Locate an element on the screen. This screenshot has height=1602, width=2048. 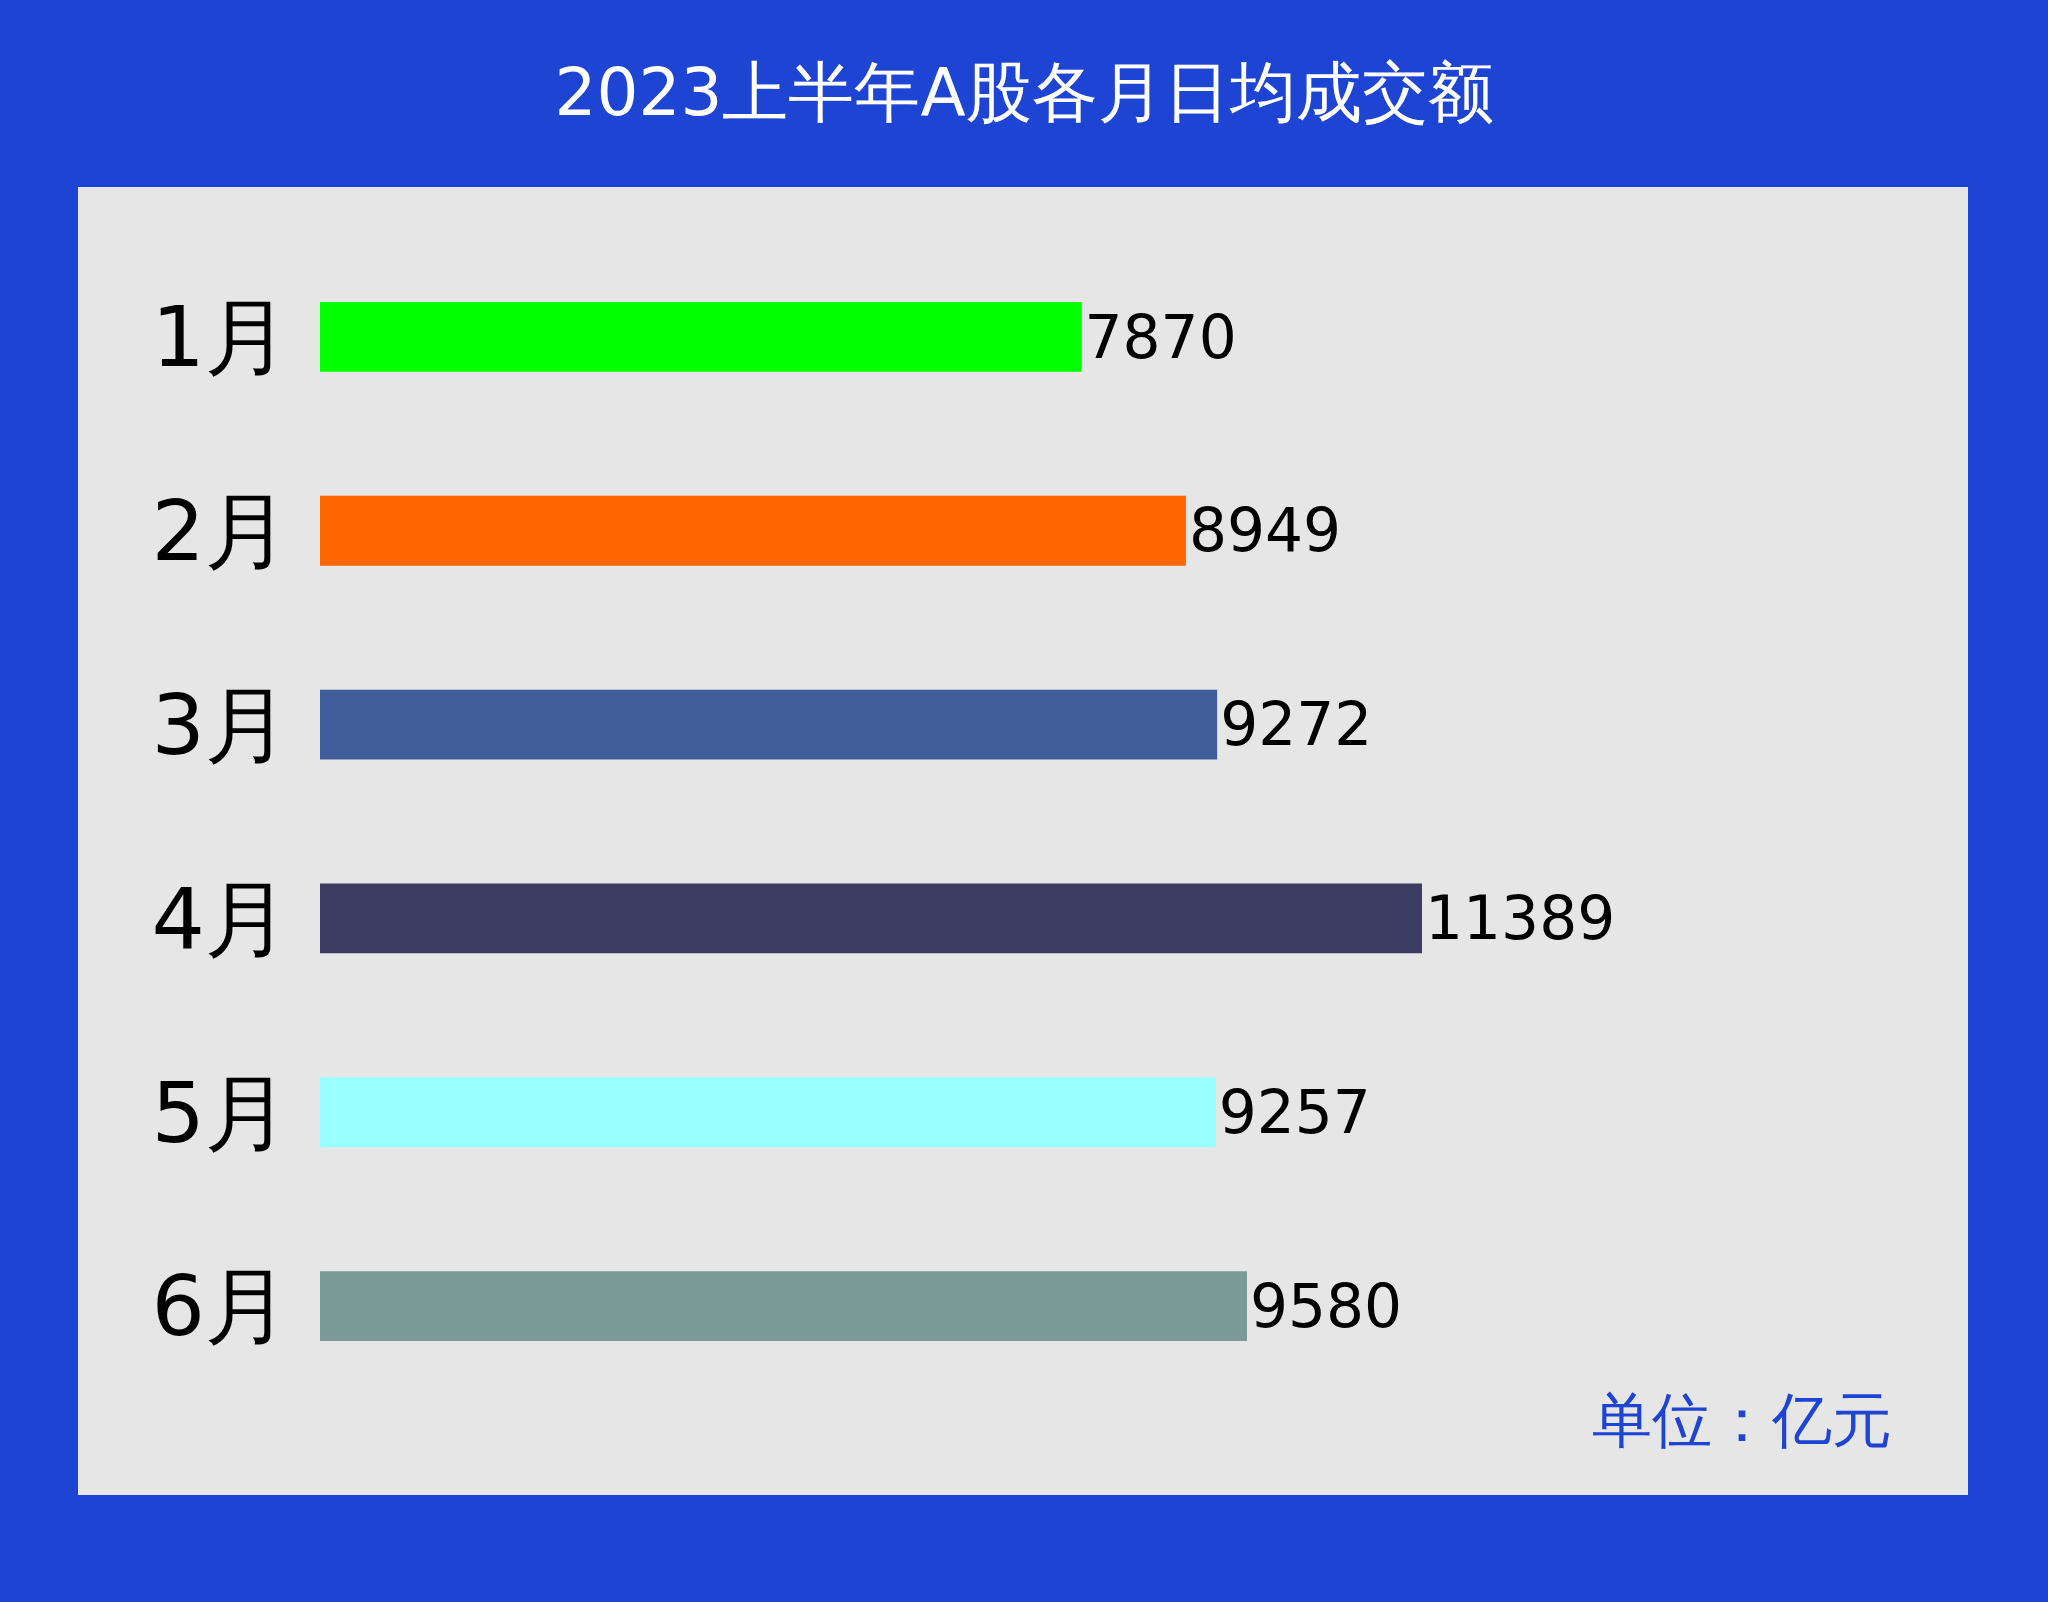
y-tick-label: 2月 is located at coordinates (220, 531).